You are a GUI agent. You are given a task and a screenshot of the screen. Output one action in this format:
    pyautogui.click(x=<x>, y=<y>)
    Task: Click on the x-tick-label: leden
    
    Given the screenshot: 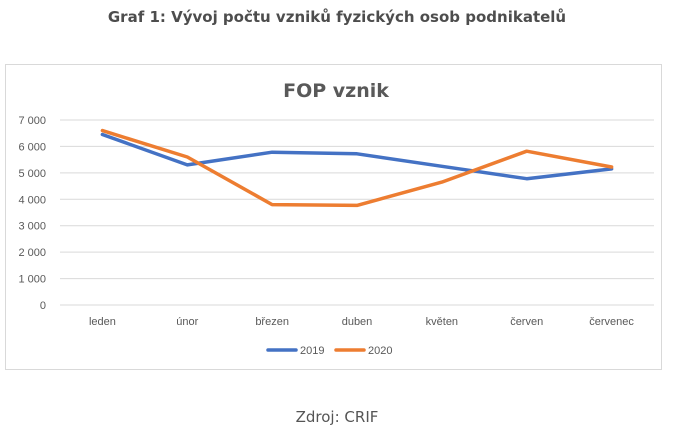 What is the action you would take?
    pyautogui.click(x=102, y=322)
    